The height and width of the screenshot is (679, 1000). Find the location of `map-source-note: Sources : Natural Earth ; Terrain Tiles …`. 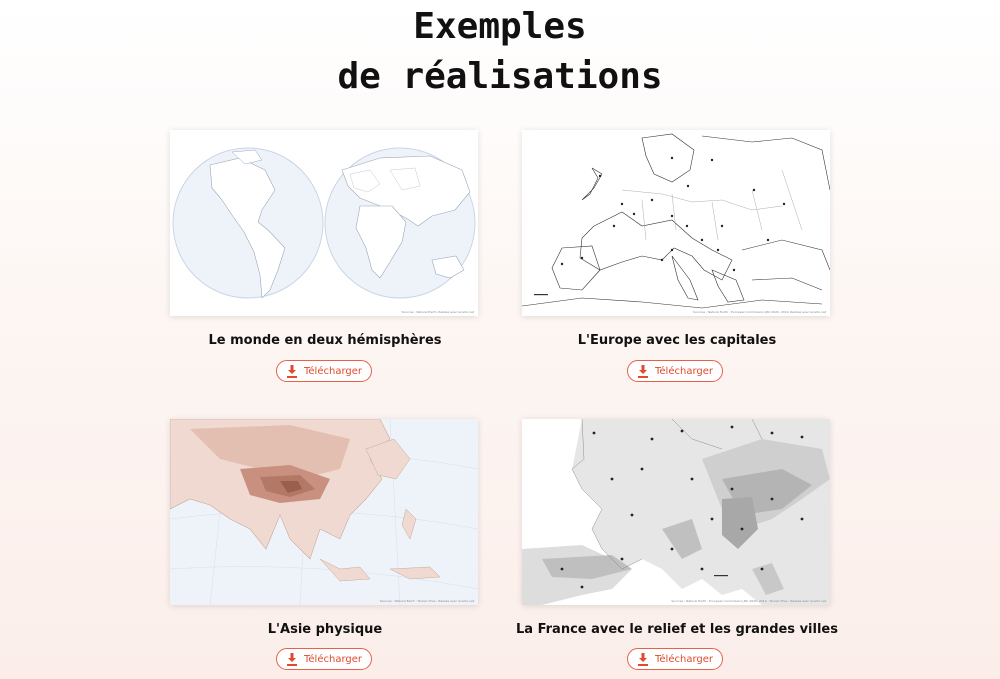

map-source-note: Sources : Natural Earth ; Terrain Tiles … is located at coordinates (427, 601).